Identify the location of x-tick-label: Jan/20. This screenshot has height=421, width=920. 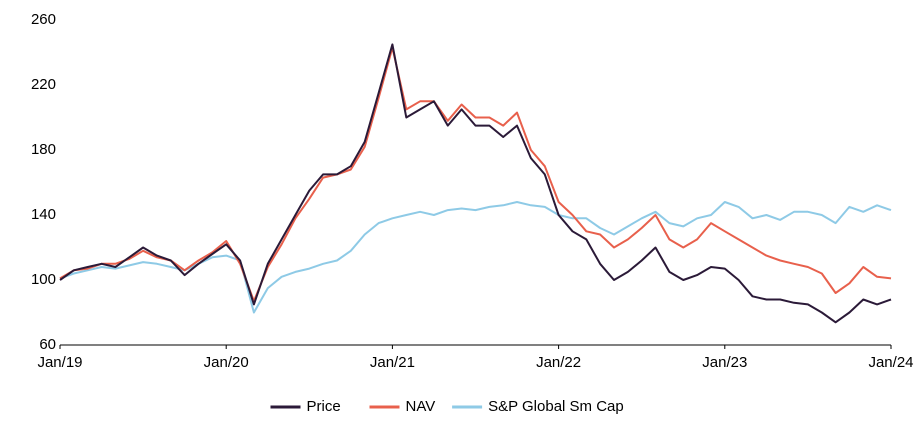
(226, 362).